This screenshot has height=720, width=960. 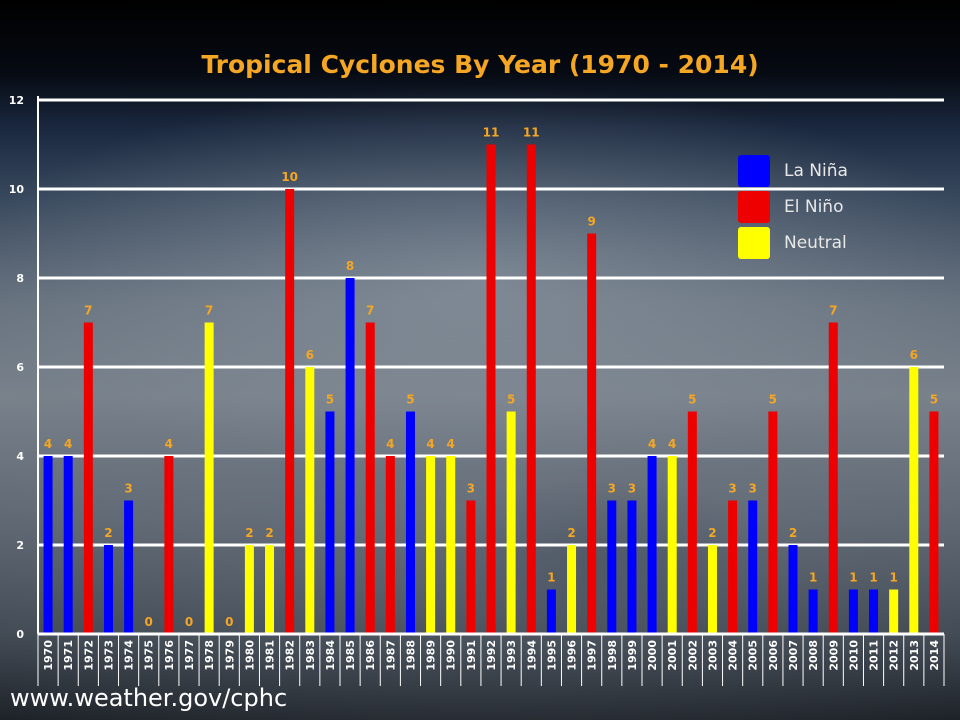 What do you see at coordinates (551, 611) in the screenshot?
I see `bar-1995` at bounding box center [551, 611].